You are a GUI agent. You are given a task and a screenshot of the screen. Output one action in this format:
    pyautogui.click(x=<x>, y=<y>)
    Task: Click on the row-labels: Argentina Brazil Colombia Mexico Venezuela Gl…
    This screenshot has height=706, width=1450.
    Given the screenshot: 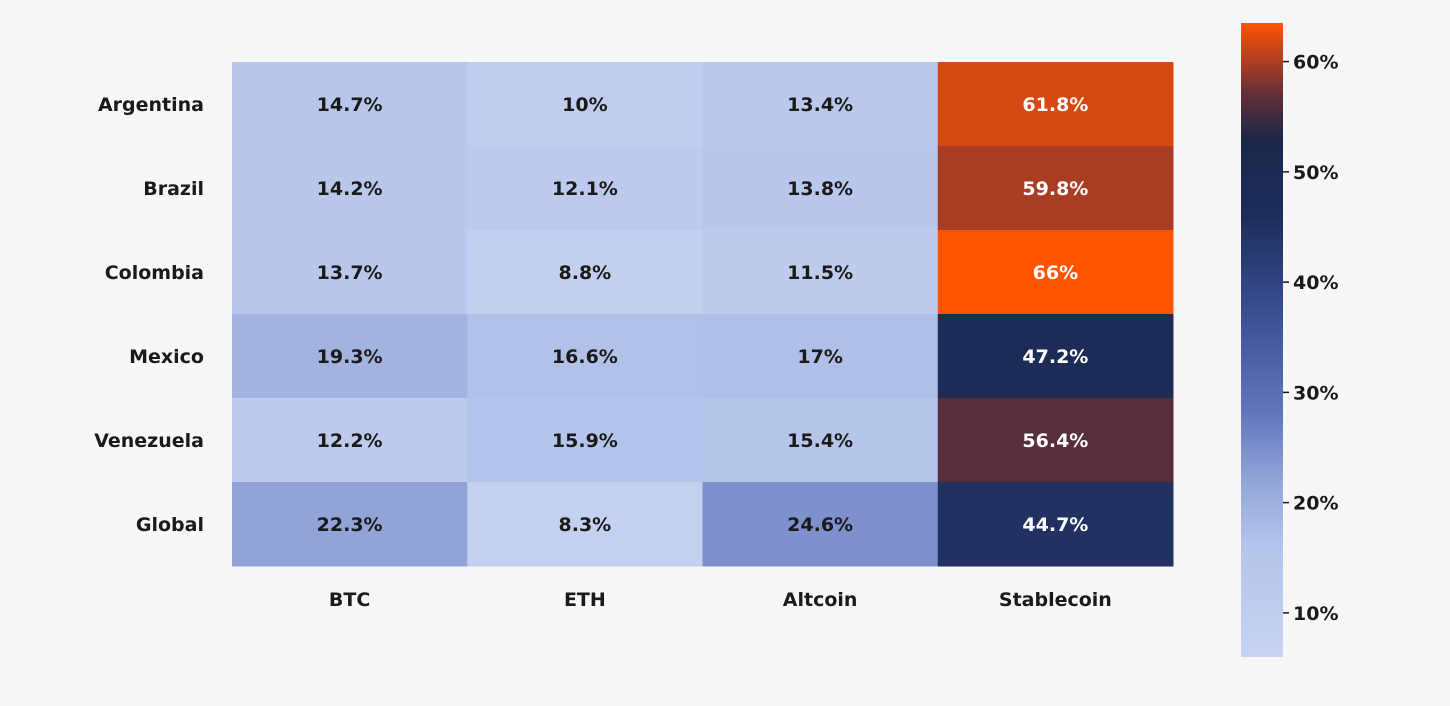 What is the action you would take?
    pyautogui.click(x=149, y=315)
    